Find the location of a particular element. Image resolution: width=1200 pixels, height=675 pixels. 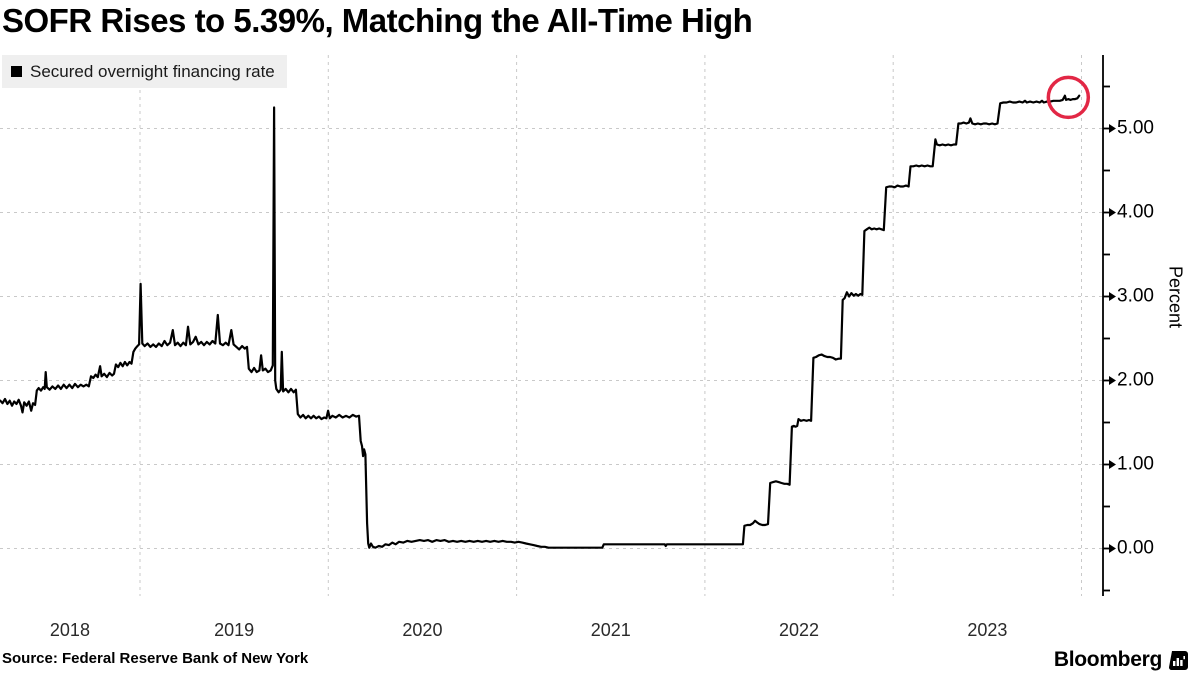

y-tick-label: 5.00 is located at coordinates (1135, 128).